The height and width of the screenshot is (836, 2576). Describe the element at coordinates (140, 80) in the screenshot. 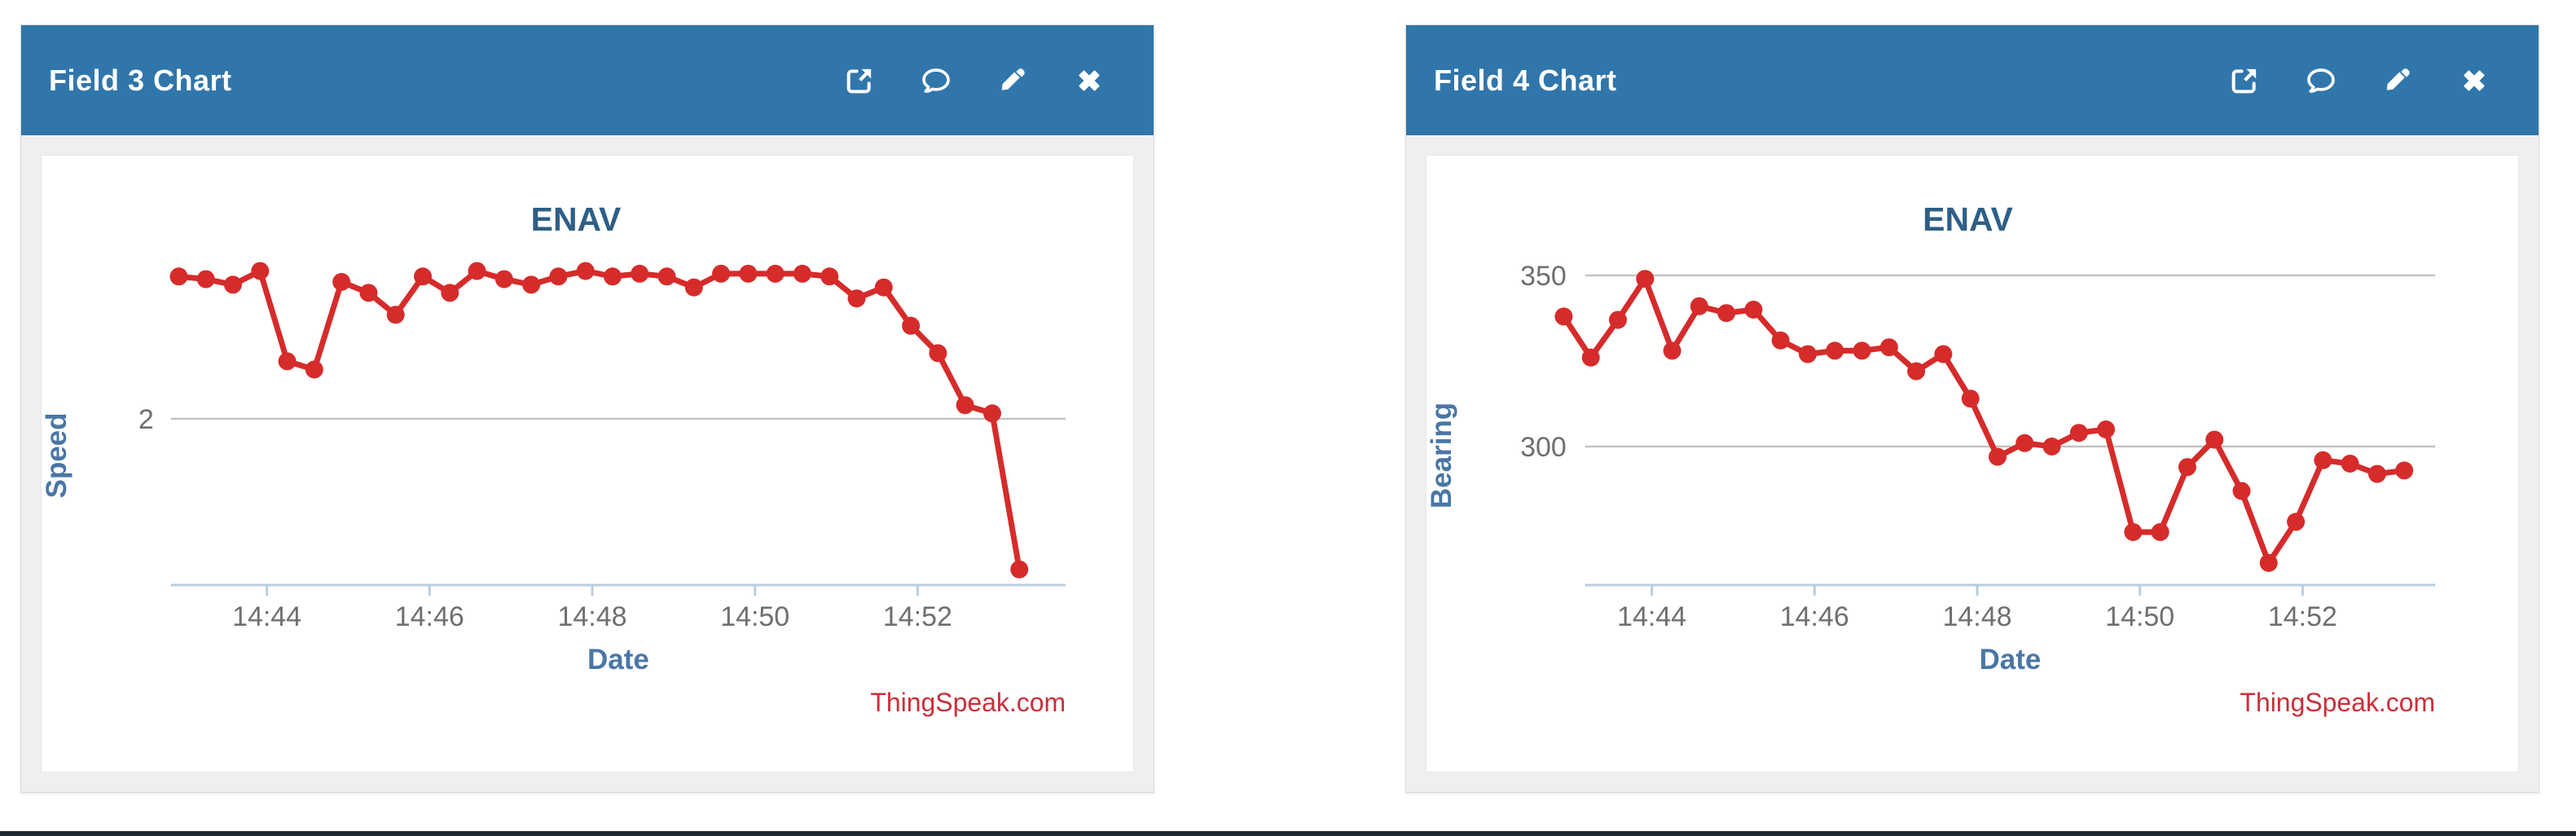

I see `widget-title: Field 3 Chart` at that location.